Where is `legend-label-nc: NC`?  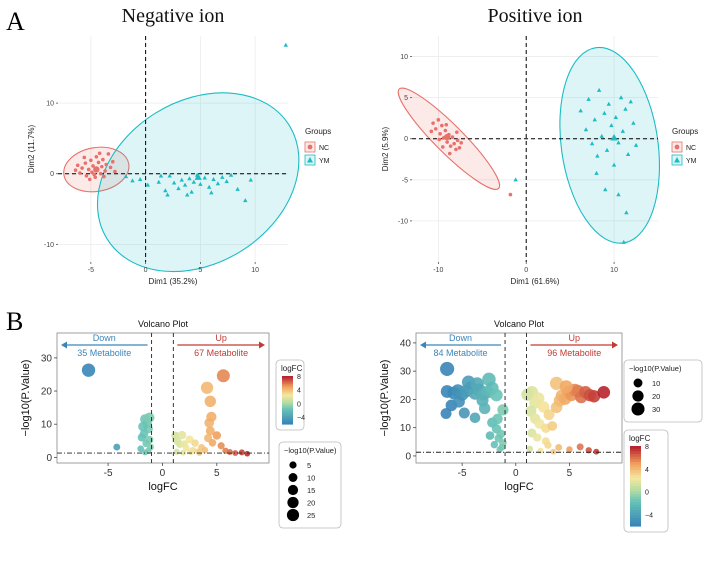
legend-label-nc: NC is located at coordinates (324, 148).